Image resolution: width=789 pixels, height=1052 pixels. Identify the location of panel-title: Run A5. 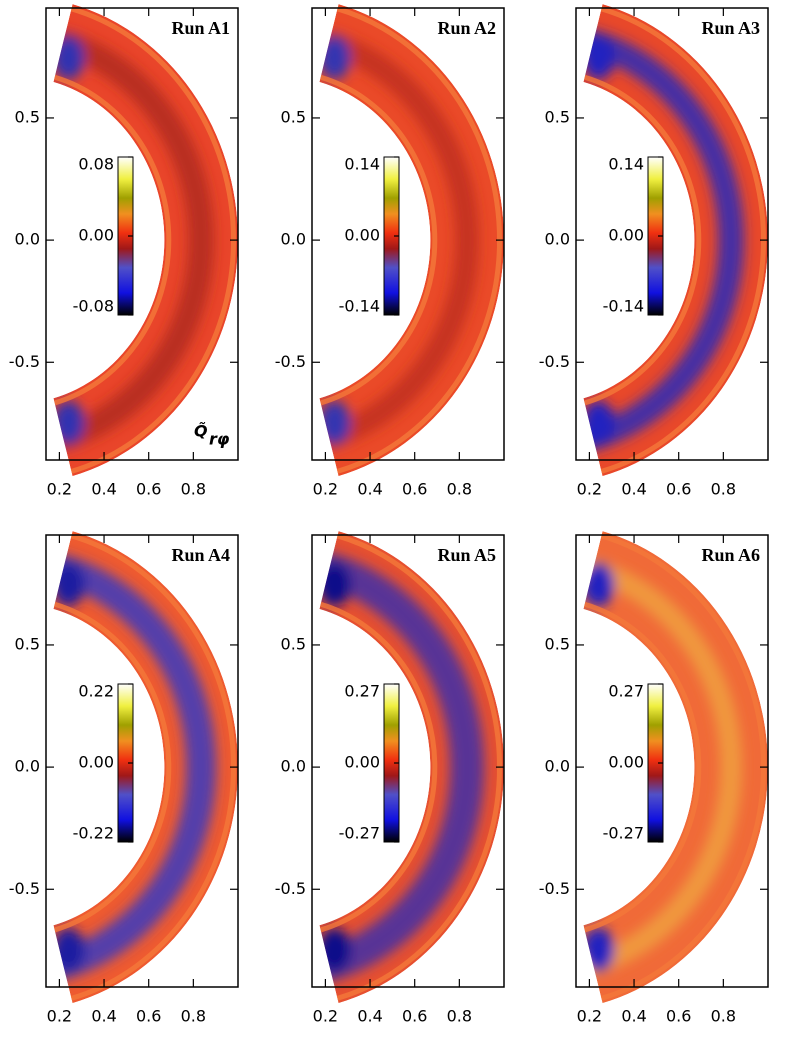
(466, 555).